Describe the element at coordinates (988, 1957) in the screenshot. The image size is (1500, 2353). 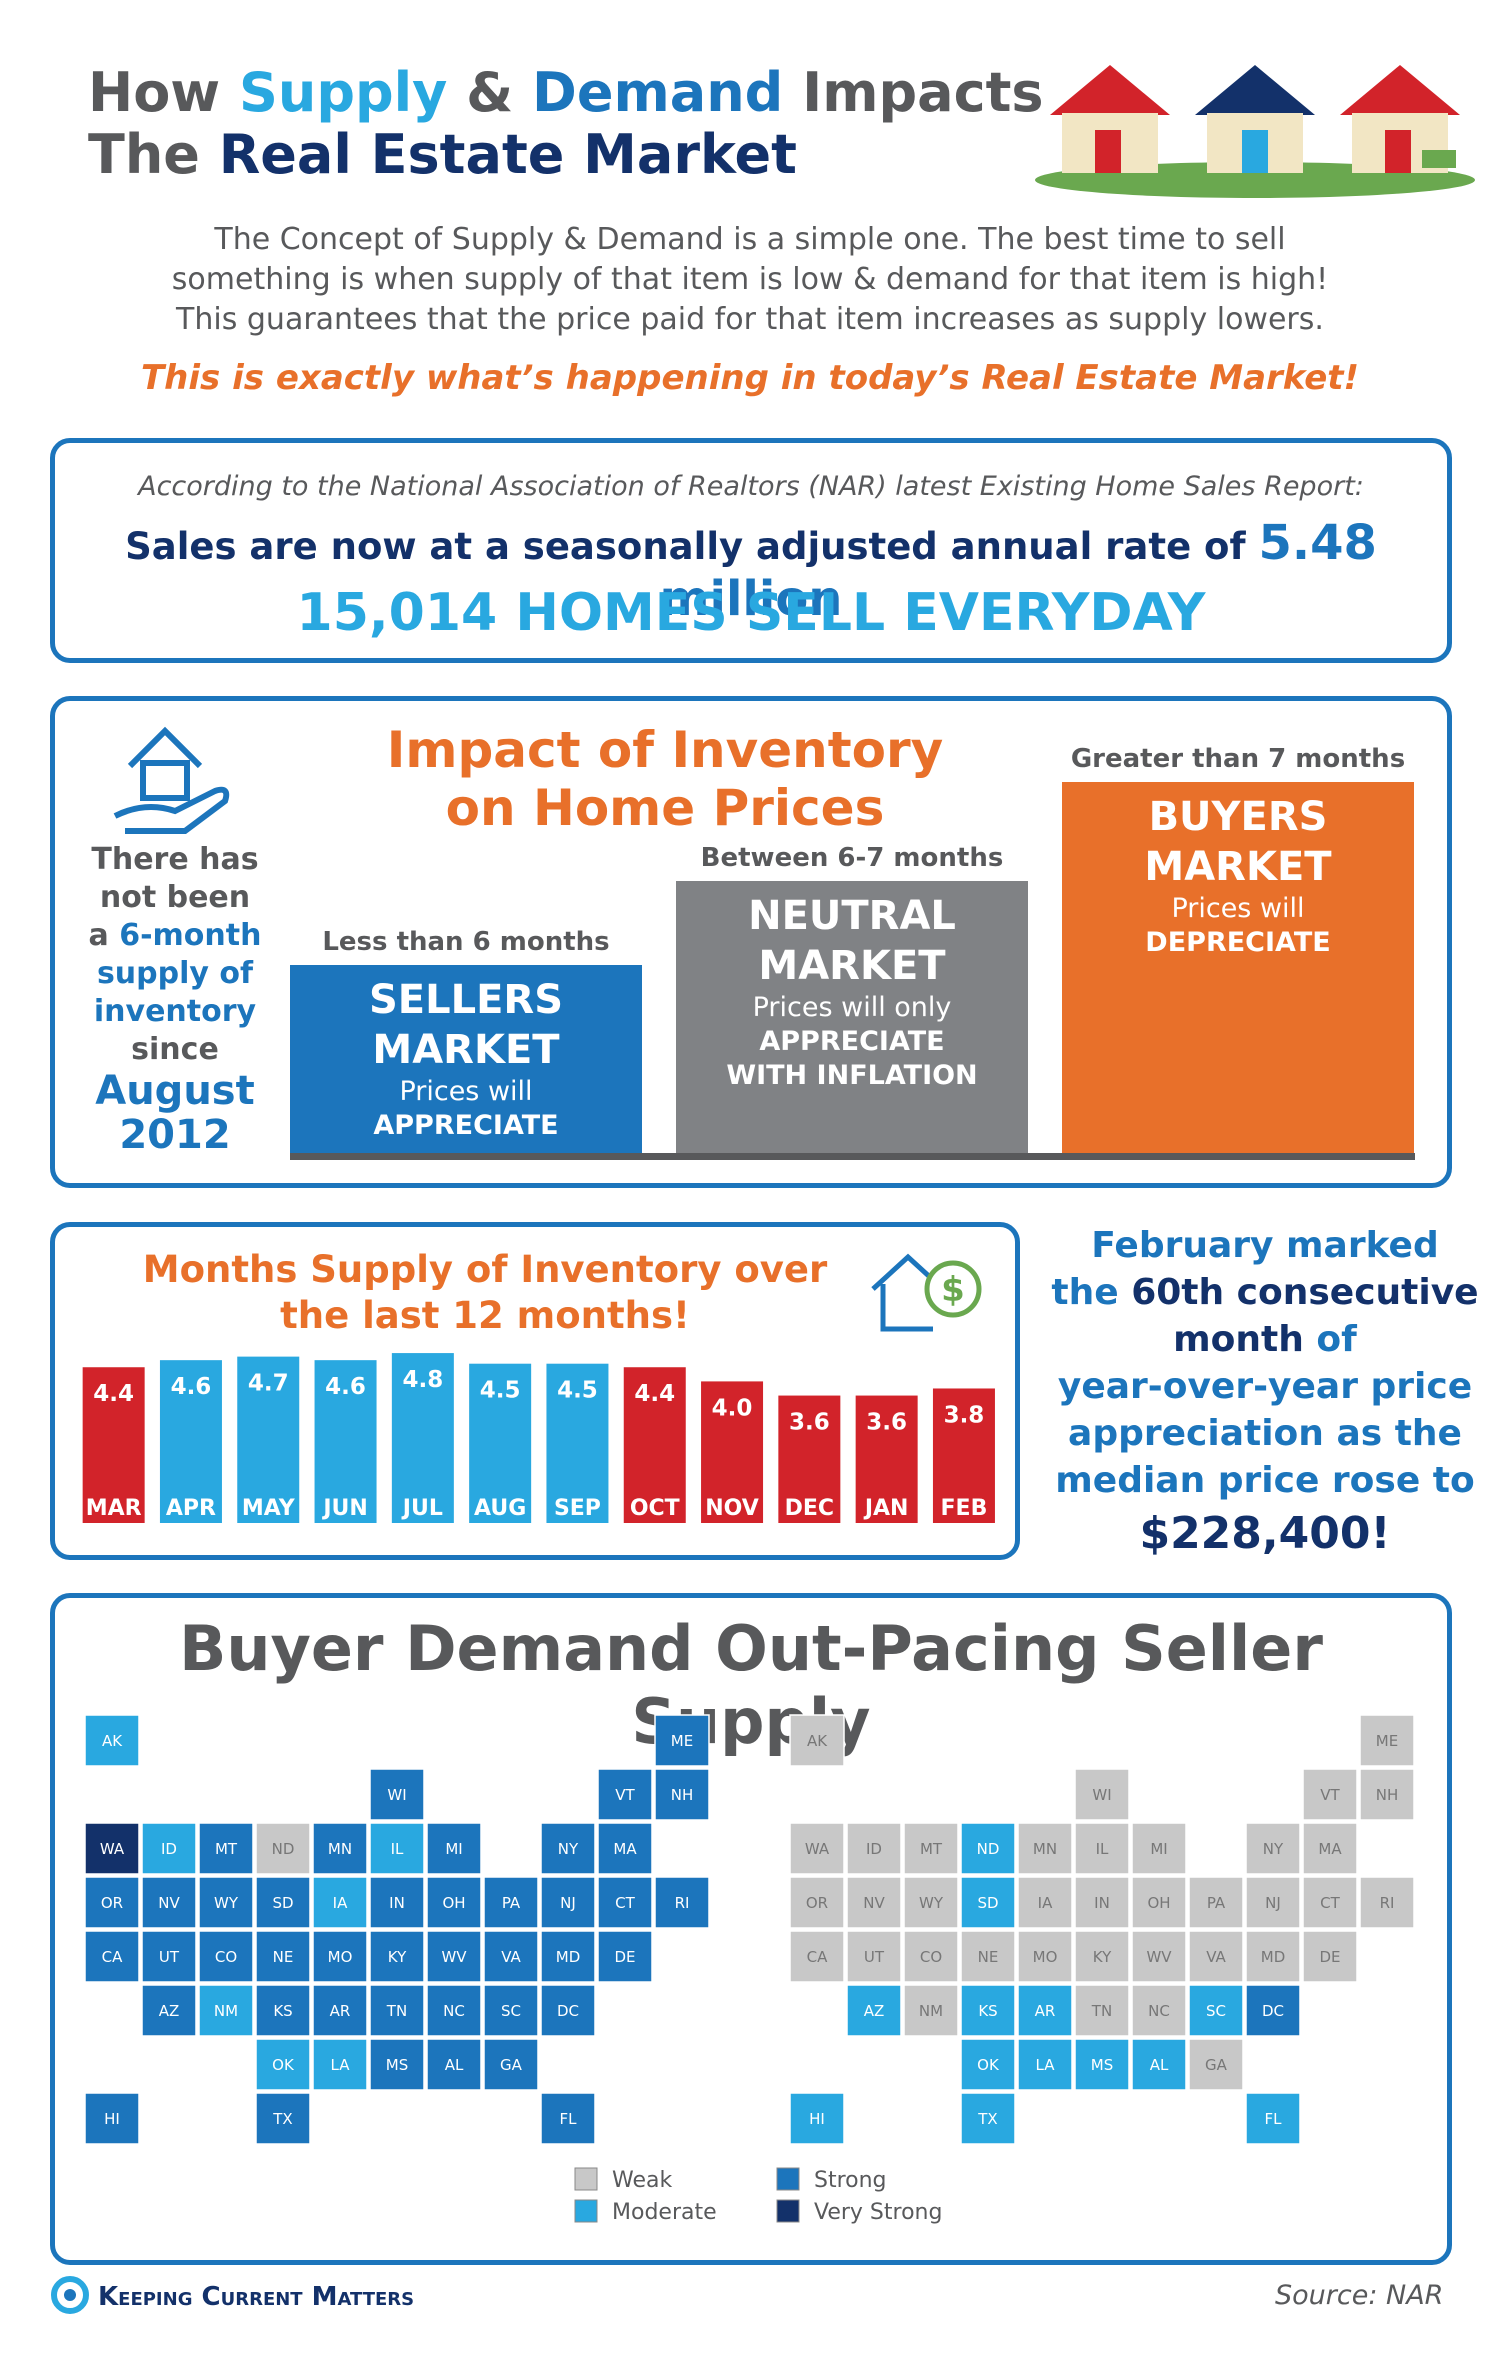
I see `state-label: NE` at that location.